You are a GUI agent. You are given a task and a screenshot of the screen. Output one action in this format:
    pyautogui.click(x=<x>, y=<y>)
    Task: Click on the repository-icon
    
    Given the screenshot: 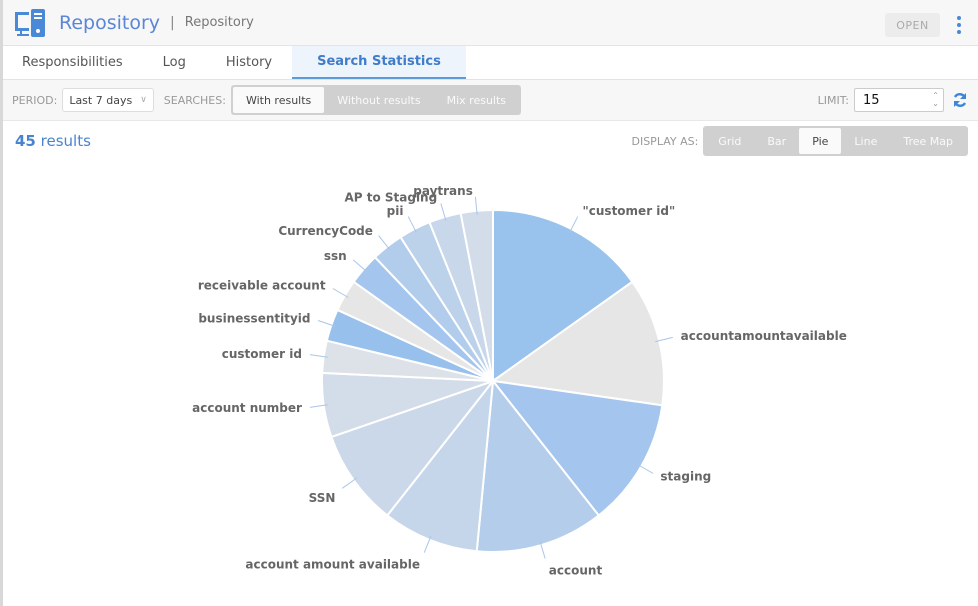 What is the action you would take?
    pyautogui.click(x=30, y=22)
    